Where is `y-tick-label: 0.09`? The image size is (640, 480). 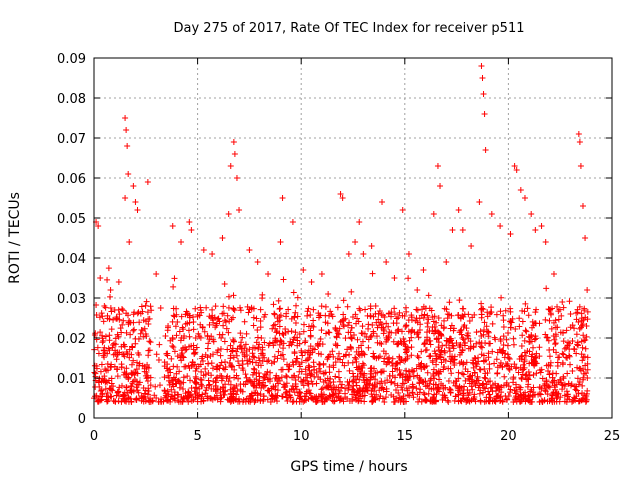
y-tick-label: 0.09 is located at coordinates (71, 59).